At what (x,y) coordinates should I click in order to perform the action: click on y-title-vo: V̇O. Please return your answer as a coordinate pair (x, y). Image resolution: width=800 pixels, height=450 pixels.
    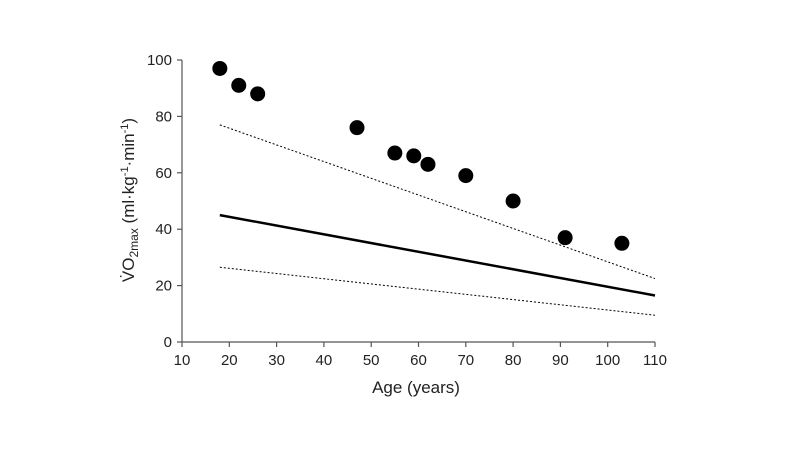
    Looking at the image, I should click on (128, 270).